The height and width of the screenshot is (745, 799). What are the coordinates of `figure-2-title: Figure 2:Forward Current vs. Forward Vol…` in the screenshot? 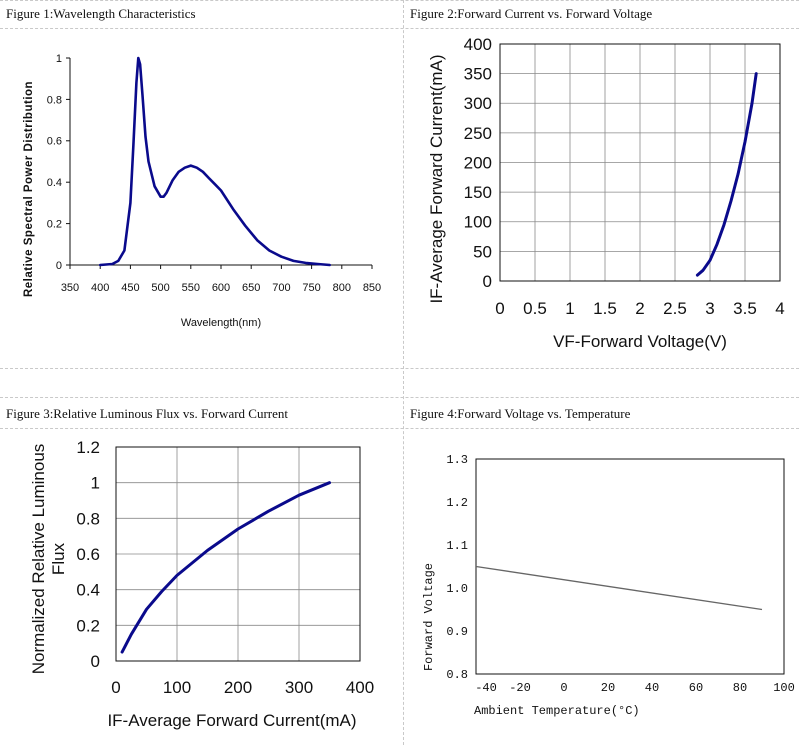 It's located at (531, 13).